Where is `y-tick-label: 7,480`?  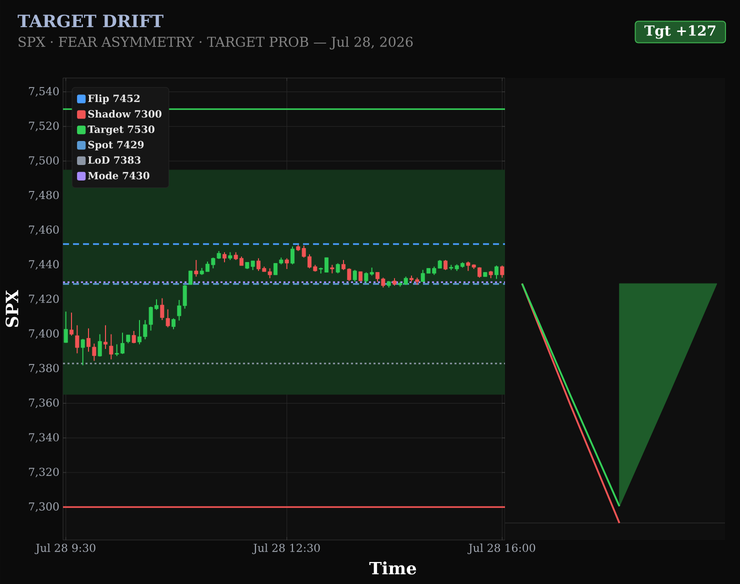
y-tick-label: 7,480 is located at coordinates (44, 195).